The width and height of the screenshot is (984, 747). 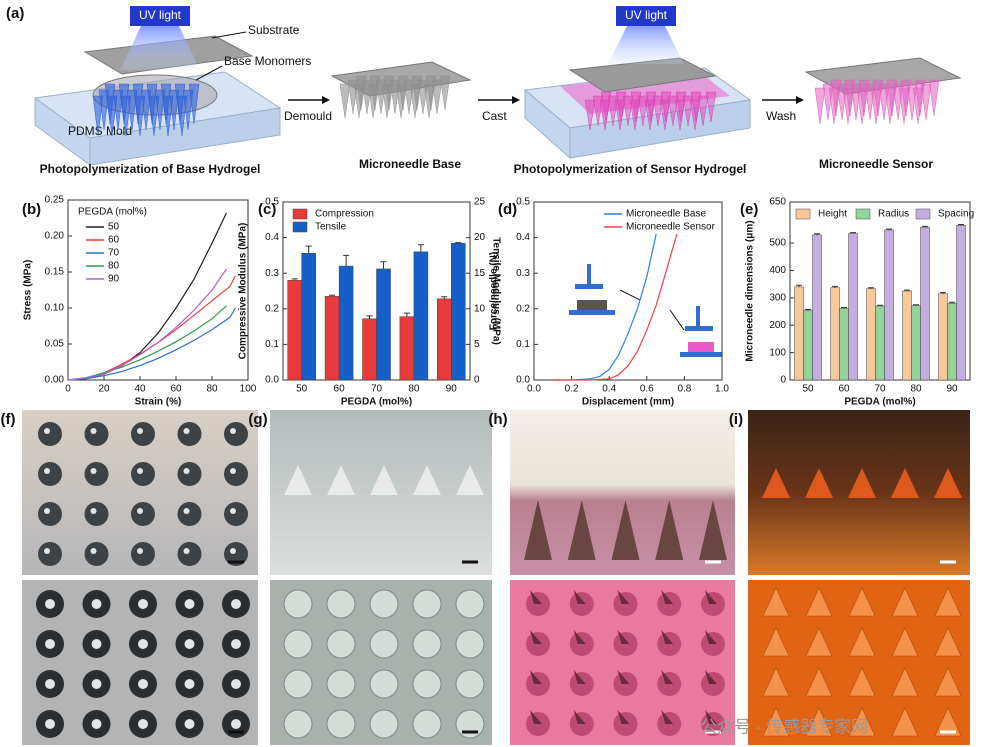 What do you see at coordinates (55, 380) in the screenshot?
I see `y-tick-label: 0.00` at bounding box center [55, 380].